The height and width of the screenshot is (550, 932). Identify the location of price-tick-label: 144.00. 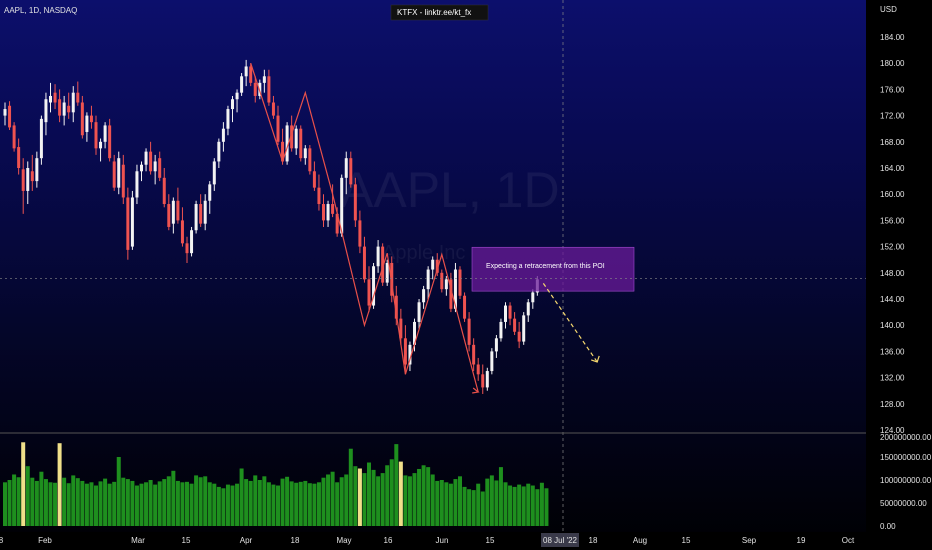
(892, 299).